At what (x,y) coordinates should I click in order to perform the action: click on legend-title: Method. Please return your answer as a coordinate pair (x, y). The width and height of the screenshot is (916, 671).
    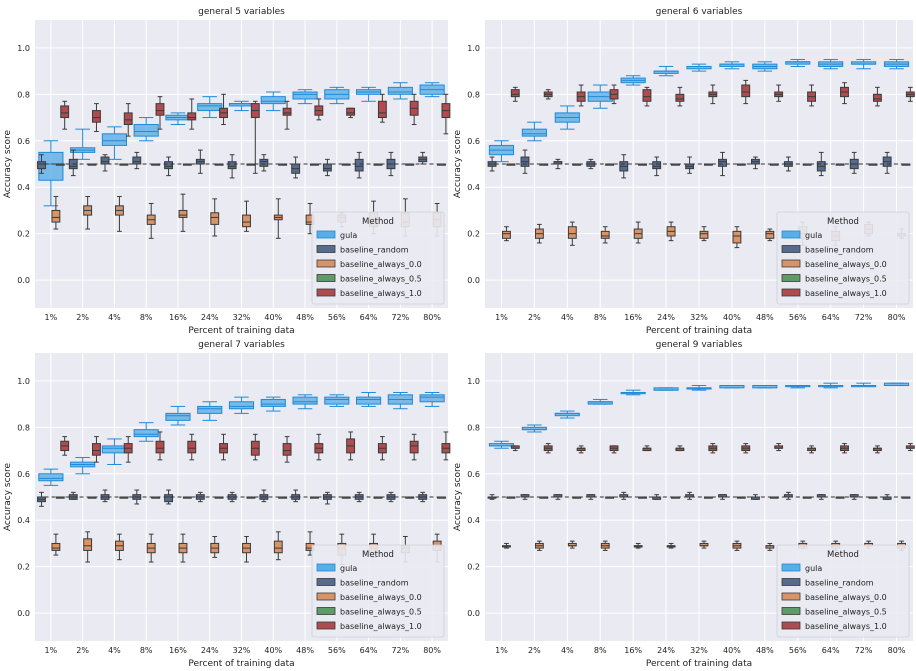
    Looking at the image, I should click on (378, 555).